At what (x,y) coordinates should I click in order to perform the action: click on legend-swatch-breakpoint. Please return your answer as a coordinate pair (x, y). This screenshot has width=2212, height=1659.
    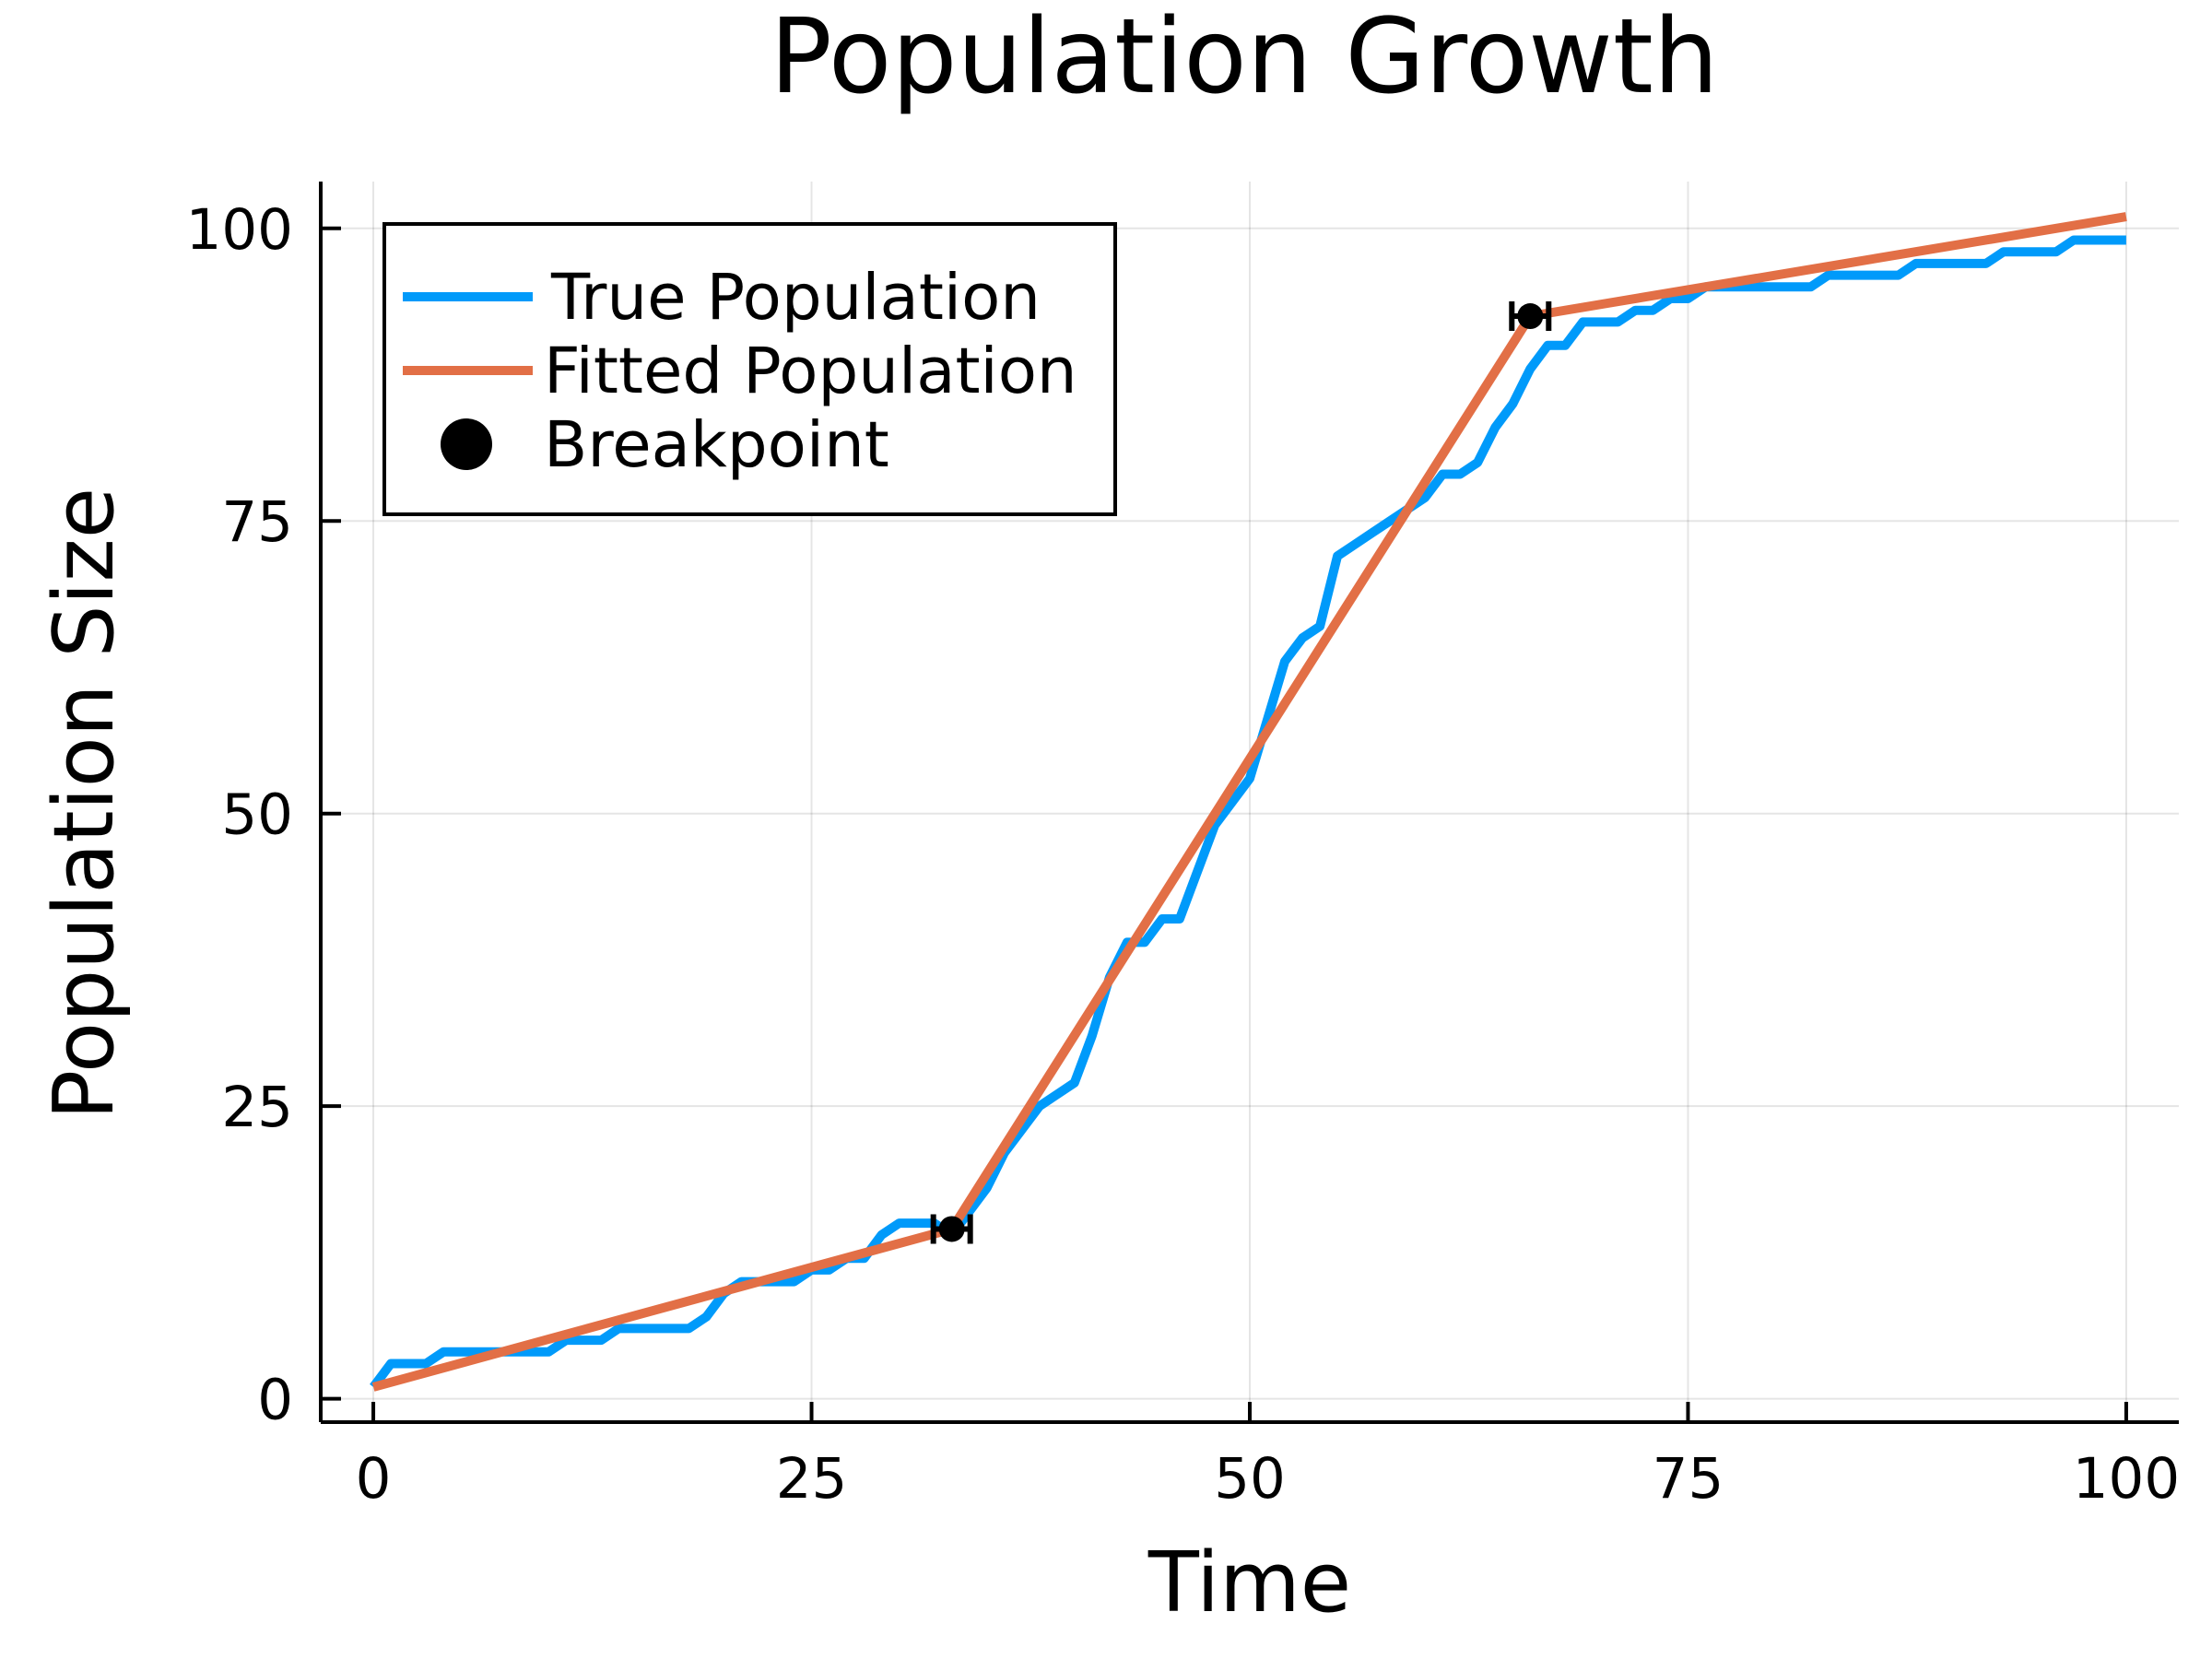
    Looking at the image, I should click on (466, 444).